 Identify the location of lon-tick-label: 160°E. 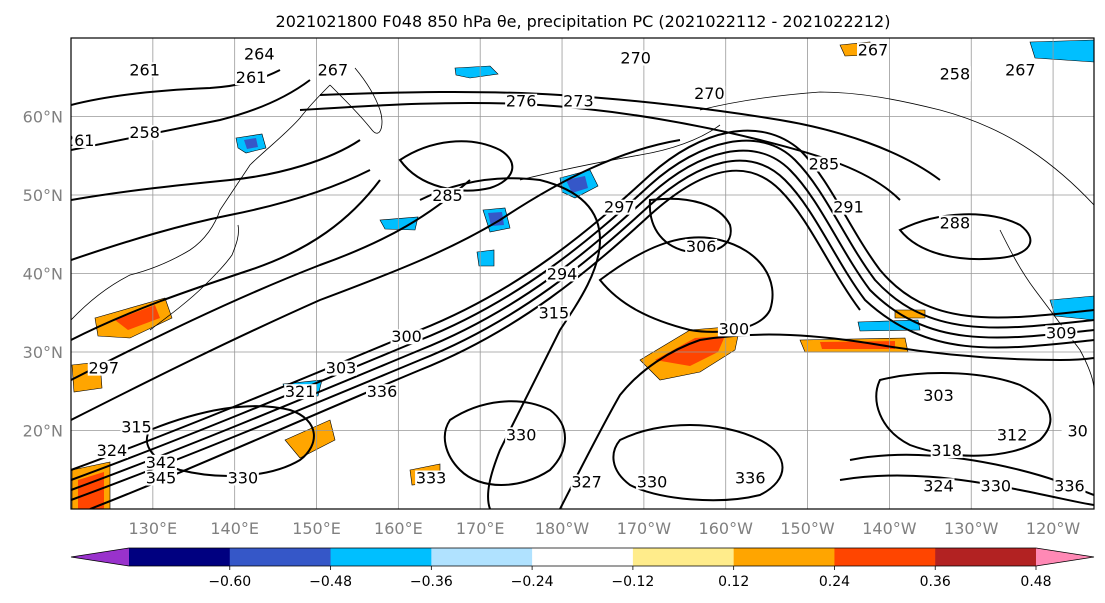
(398, 528).